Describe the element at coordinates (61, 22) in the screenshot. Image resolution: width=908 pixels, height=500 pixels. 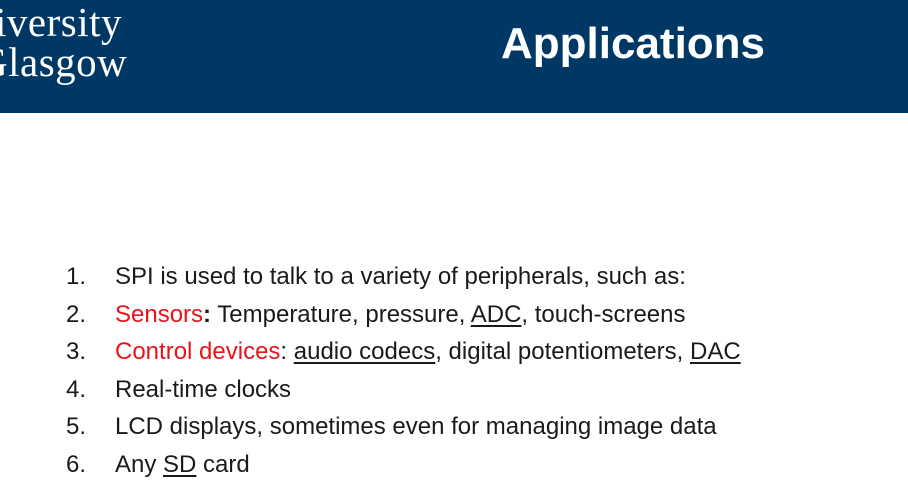
I see `logo-line-1: niversity` at that location.